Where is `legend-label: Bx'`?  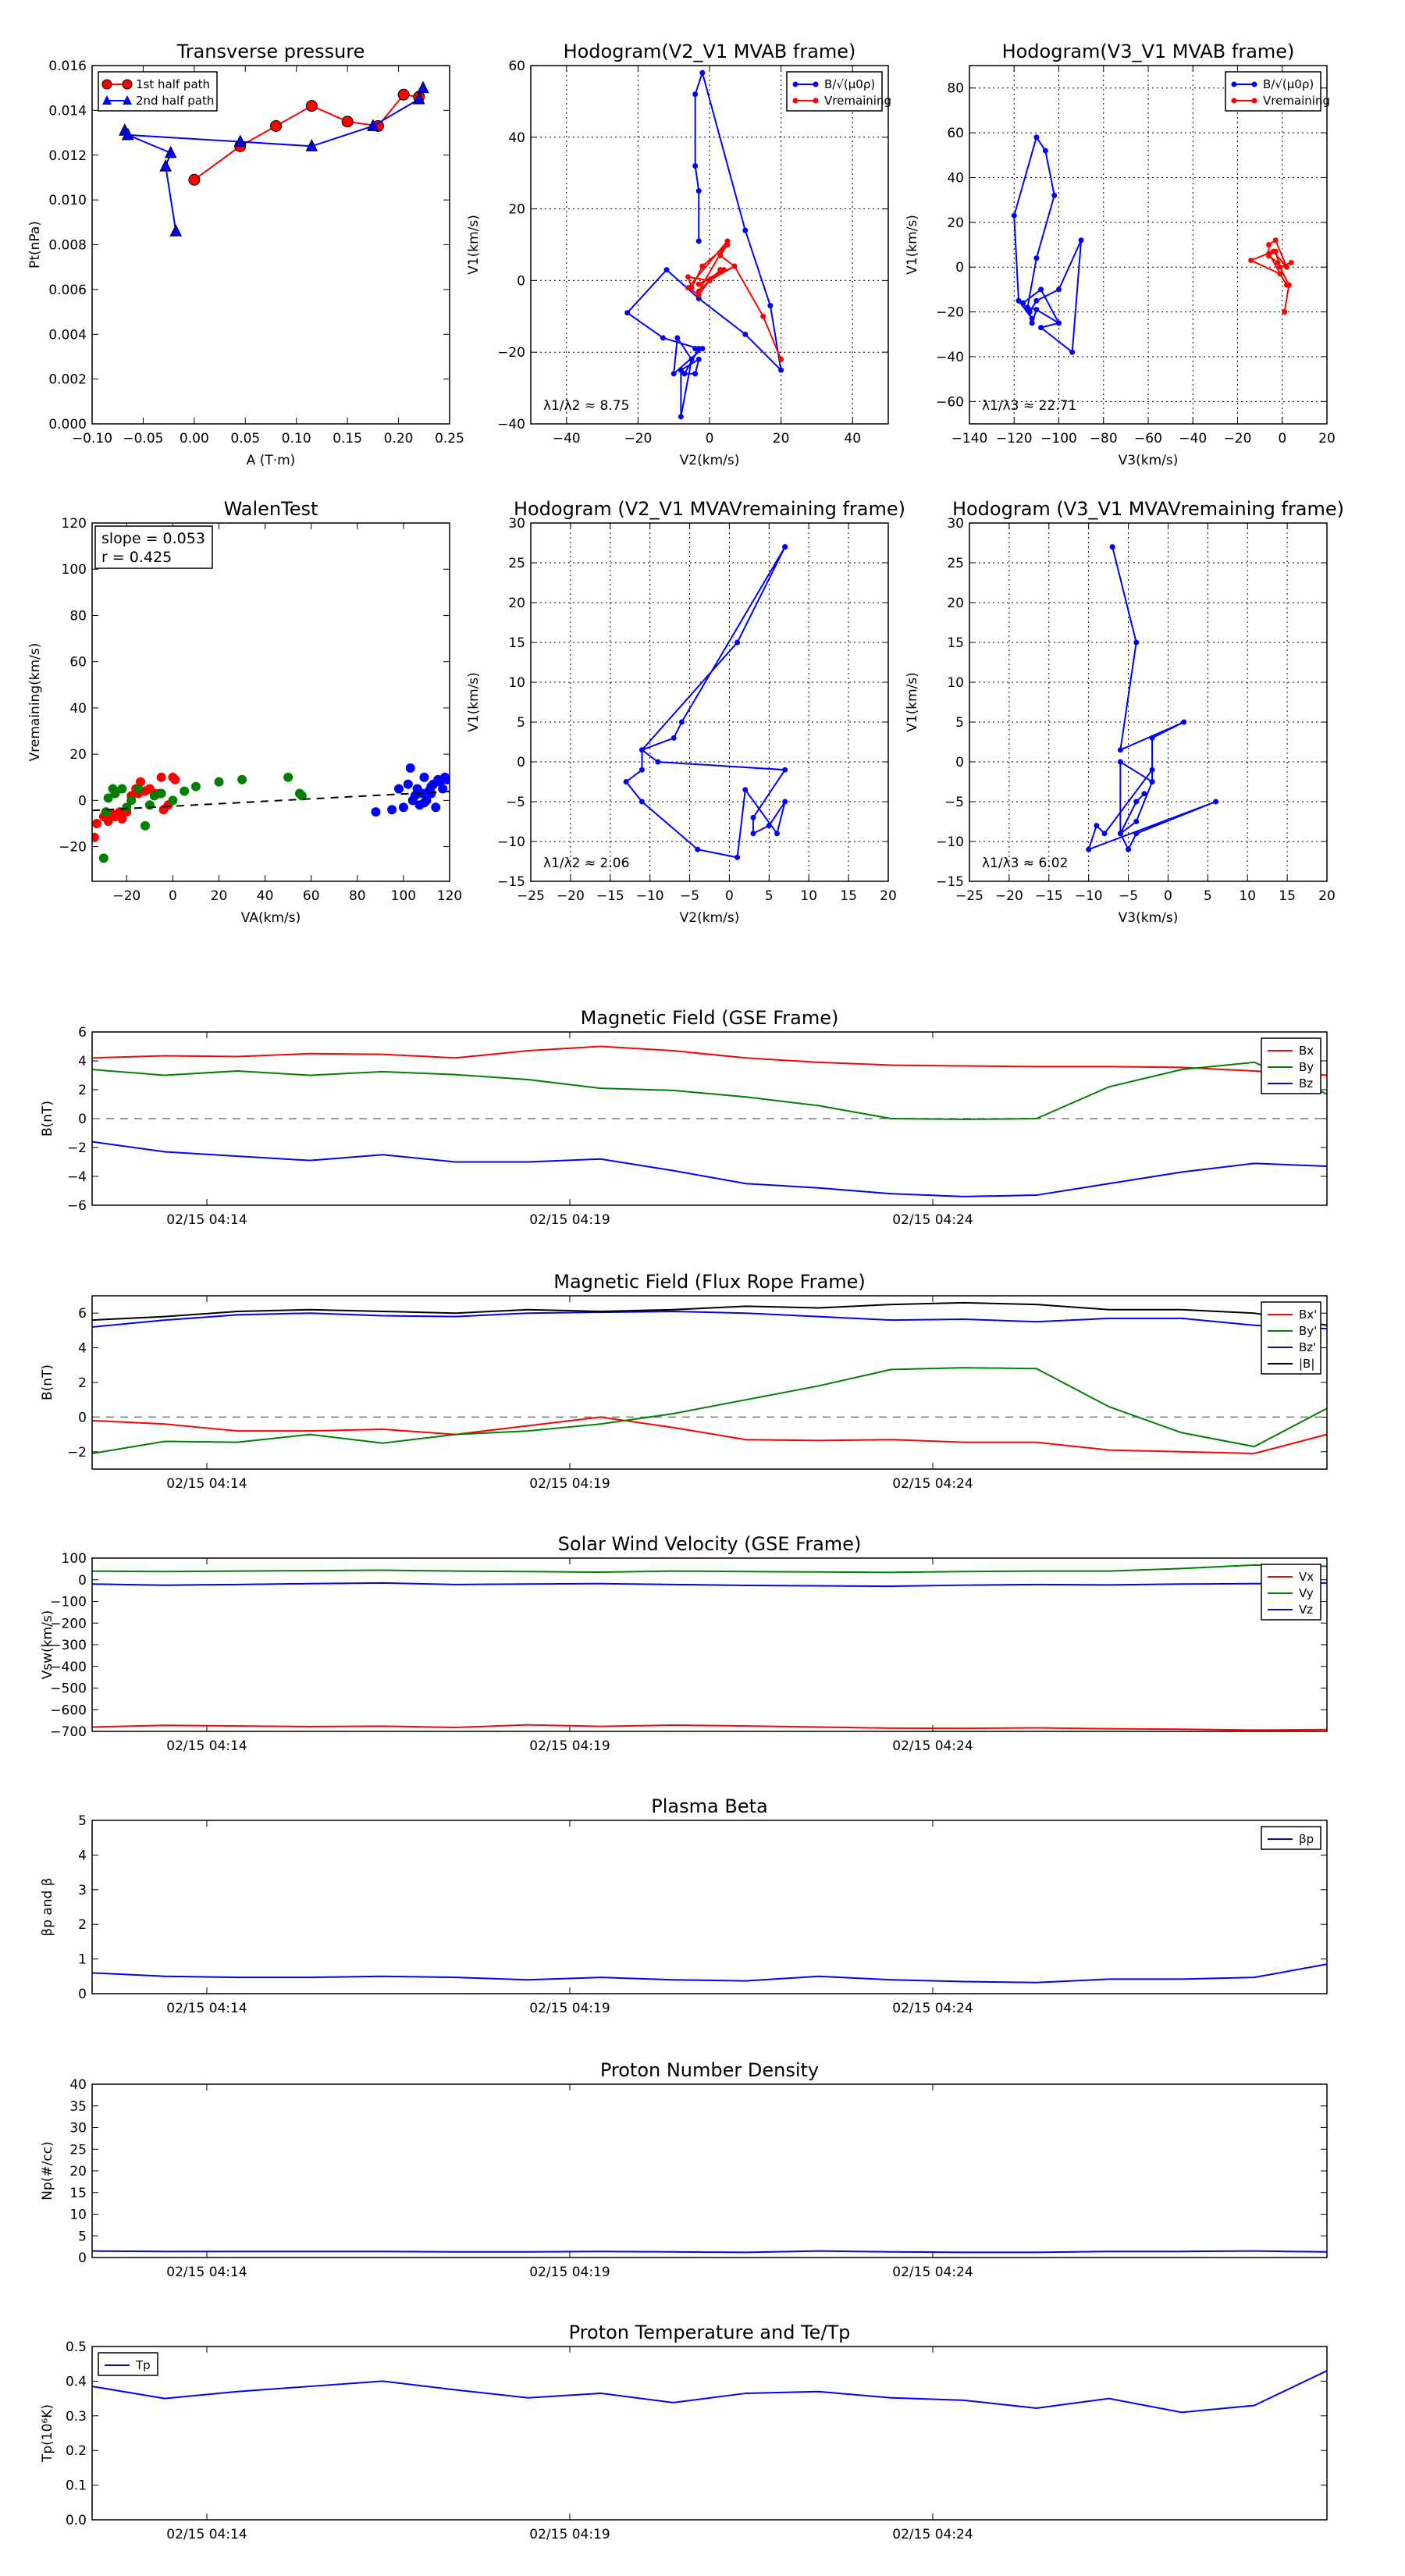 legend-label: Bx' is located at coordinates (1308, 1315).